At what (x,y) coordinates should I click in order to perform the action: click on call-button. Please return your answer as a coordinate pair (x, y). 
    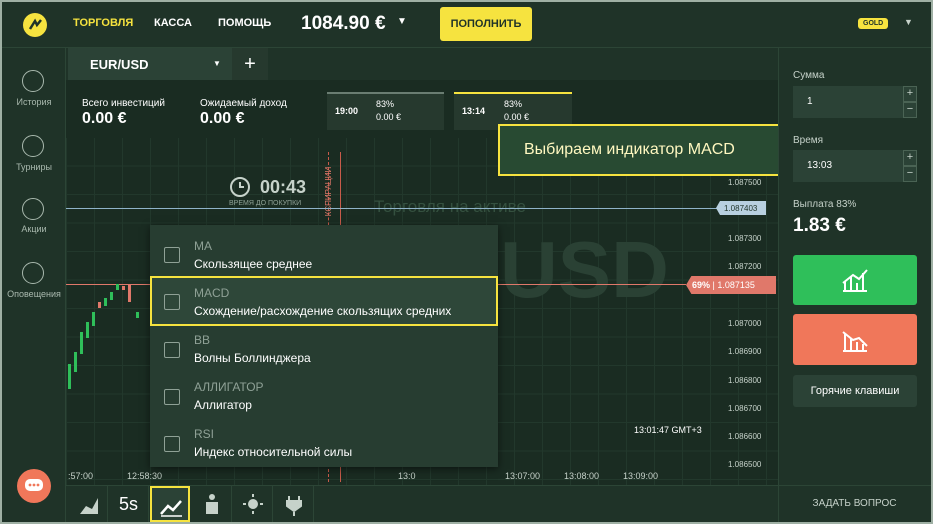
    Looking at the image, I should click on (855, 280).